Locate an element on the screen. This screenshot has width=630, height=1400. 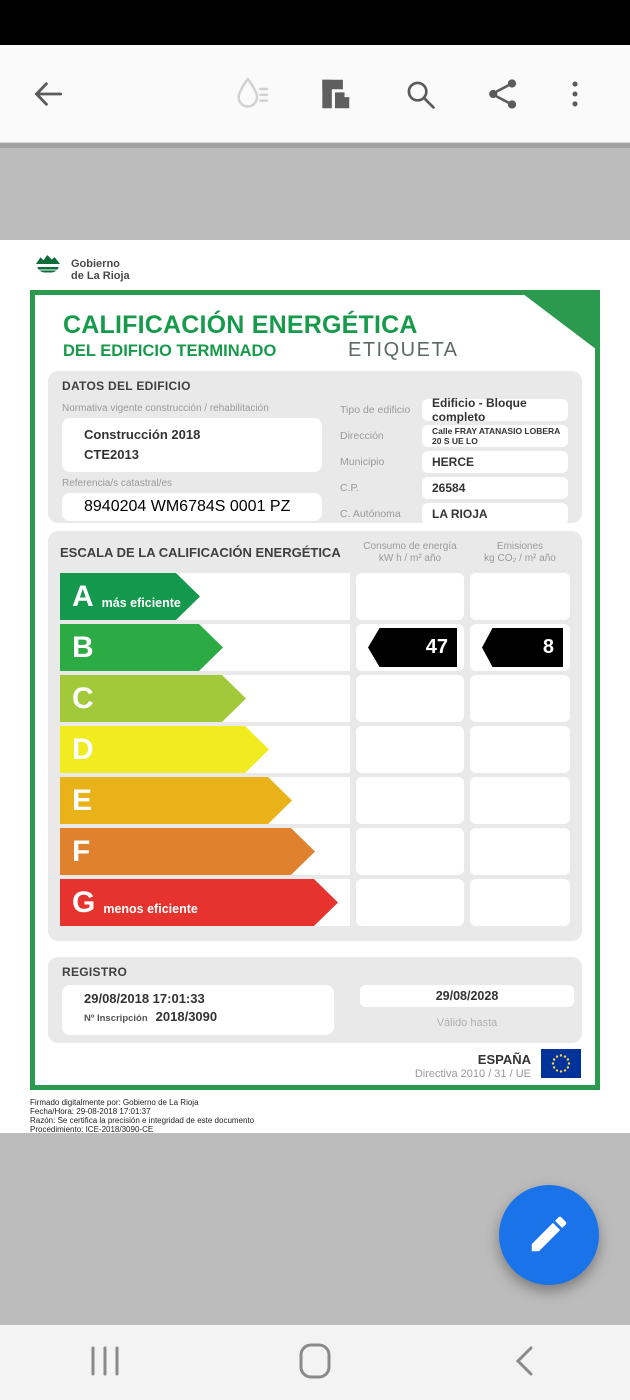
normativa-value-box: Construcción 2018 CTE2013 is located at coordinates (192, 445).